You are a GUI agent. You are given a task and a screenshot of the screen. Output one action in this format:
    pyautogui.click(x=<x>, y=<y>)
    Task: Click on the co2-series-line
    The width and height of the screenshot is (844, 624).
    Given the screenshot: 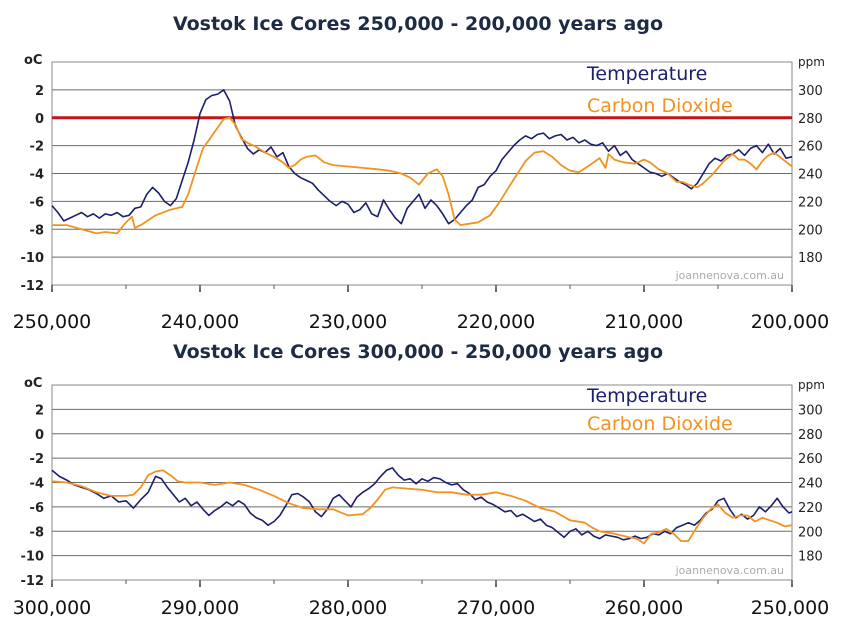 What is the action you would take?
    pyautogui.click(x=422, y=507)
    